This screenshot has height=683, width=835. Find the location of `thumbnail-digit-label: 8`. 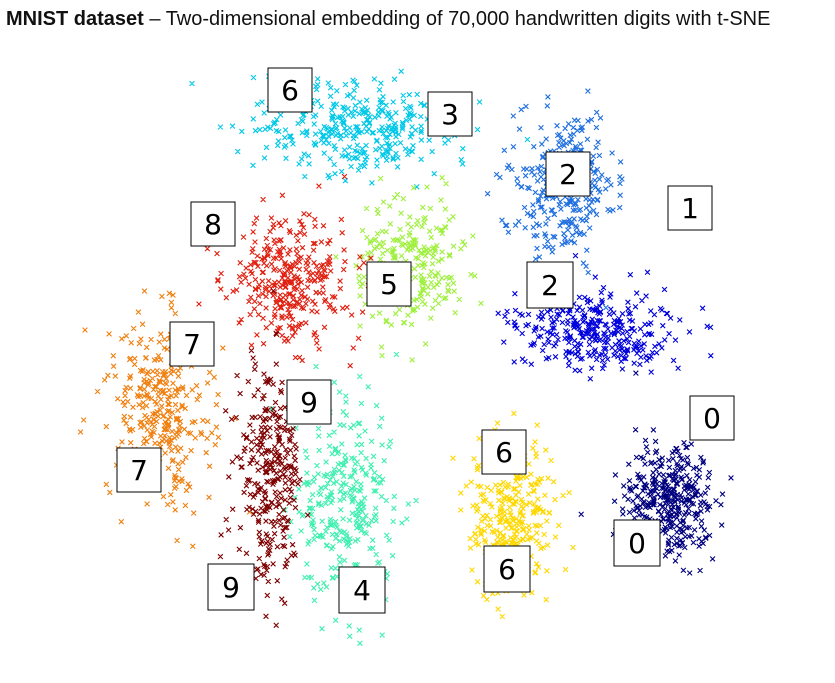

thumbnail-digit-label: 8 is located at coordinates (213, 224).